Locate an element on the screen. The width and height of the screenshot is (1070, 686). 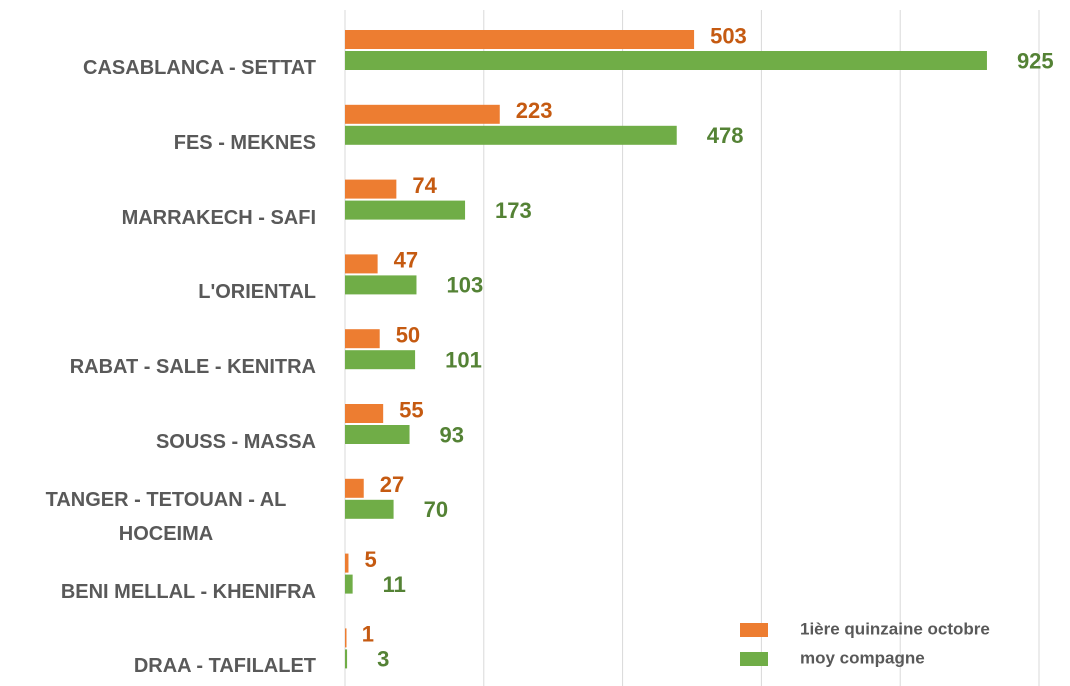
value-label: 503 is located at coordinates (728, 35).